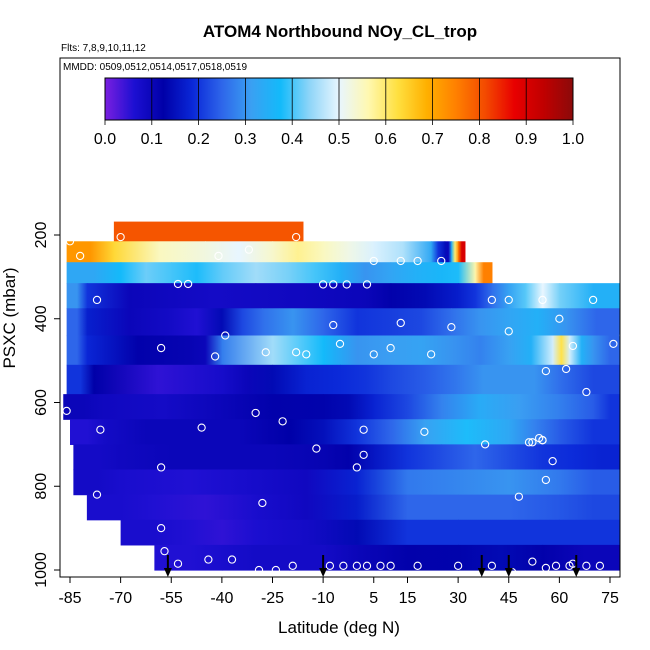 The height and width of the screenshot is (650, 650). What do you see at coordinates (526, 139) in the screenshot?
I see `colorbar-tick-label: 0.9` at bounding box center [526, 139].